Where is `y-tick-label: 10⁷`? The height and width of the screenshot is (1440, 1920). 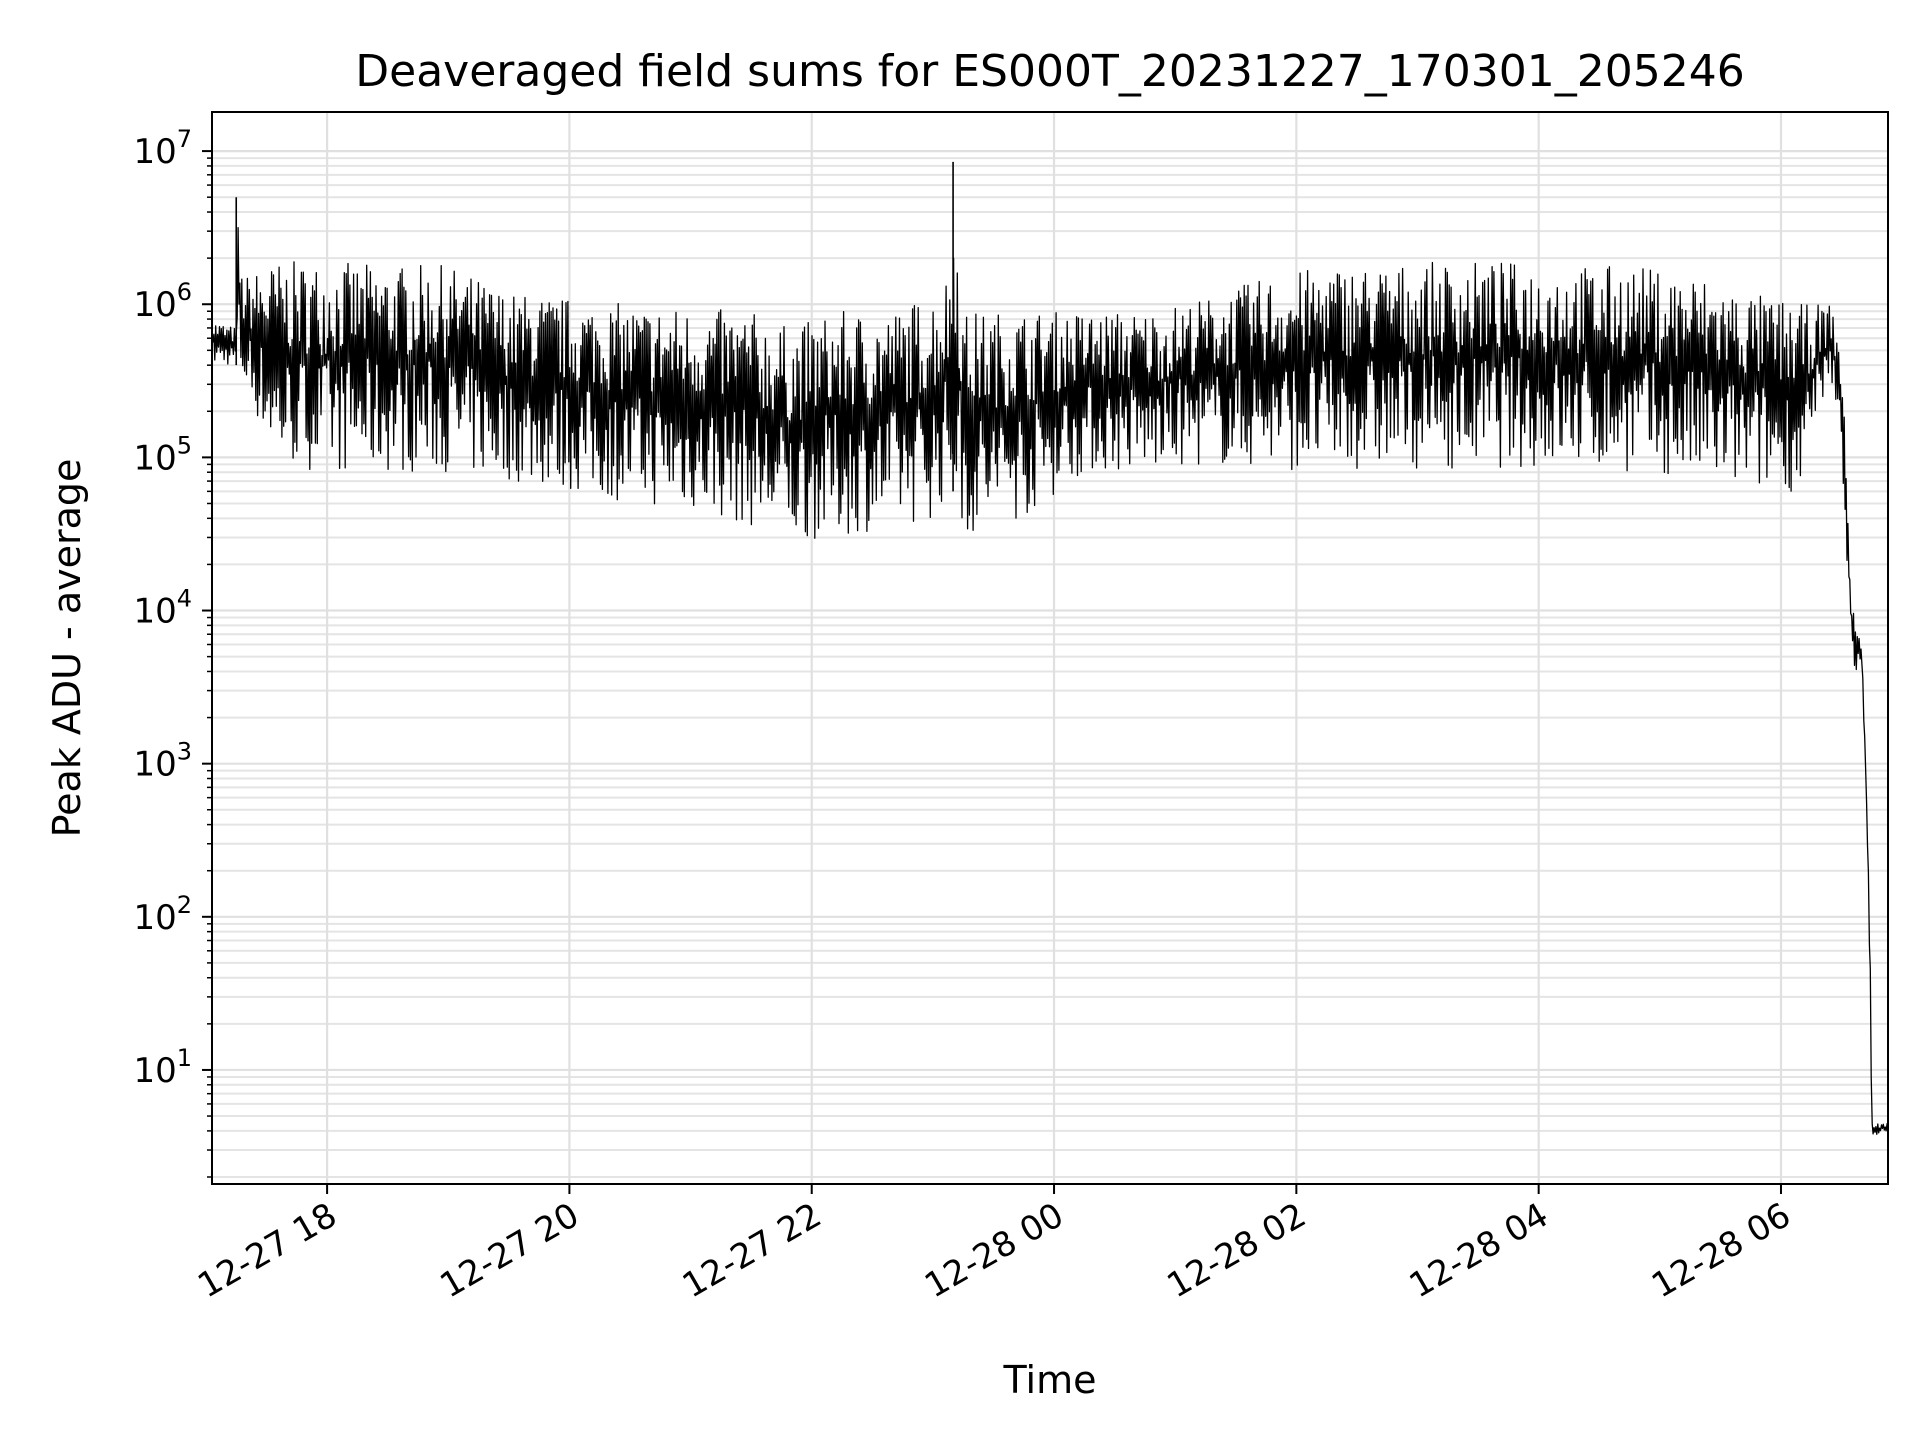 y-tick-label: 10⁷ is located at coordinates (162, 148).